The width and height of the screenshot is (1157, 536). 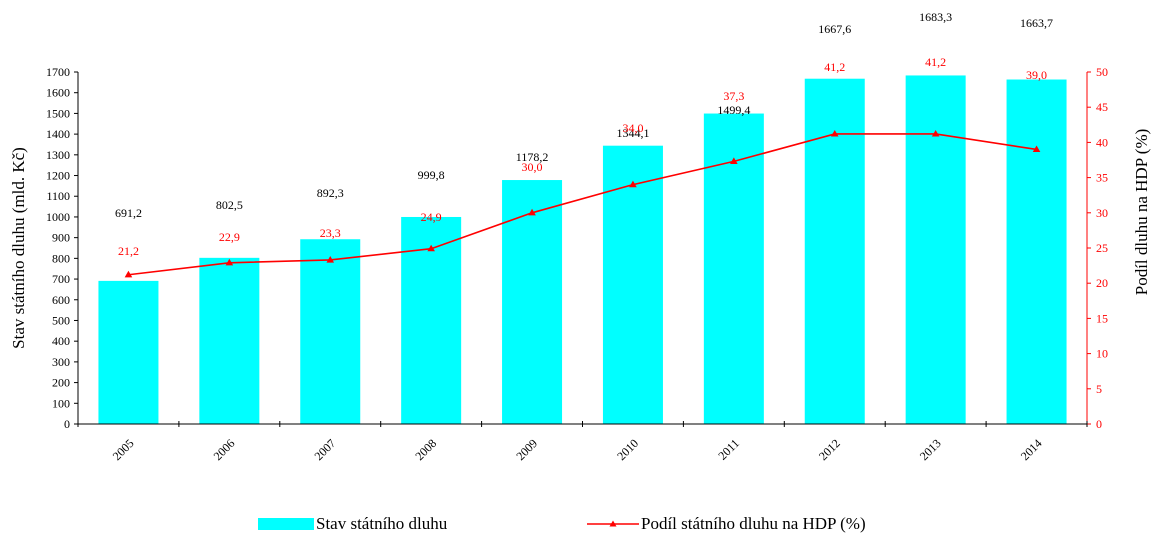 What do you see at coordinates (330, 233) in the screenshot?
I see `line-value-label: 23,3` at bounding box center [330, 233].